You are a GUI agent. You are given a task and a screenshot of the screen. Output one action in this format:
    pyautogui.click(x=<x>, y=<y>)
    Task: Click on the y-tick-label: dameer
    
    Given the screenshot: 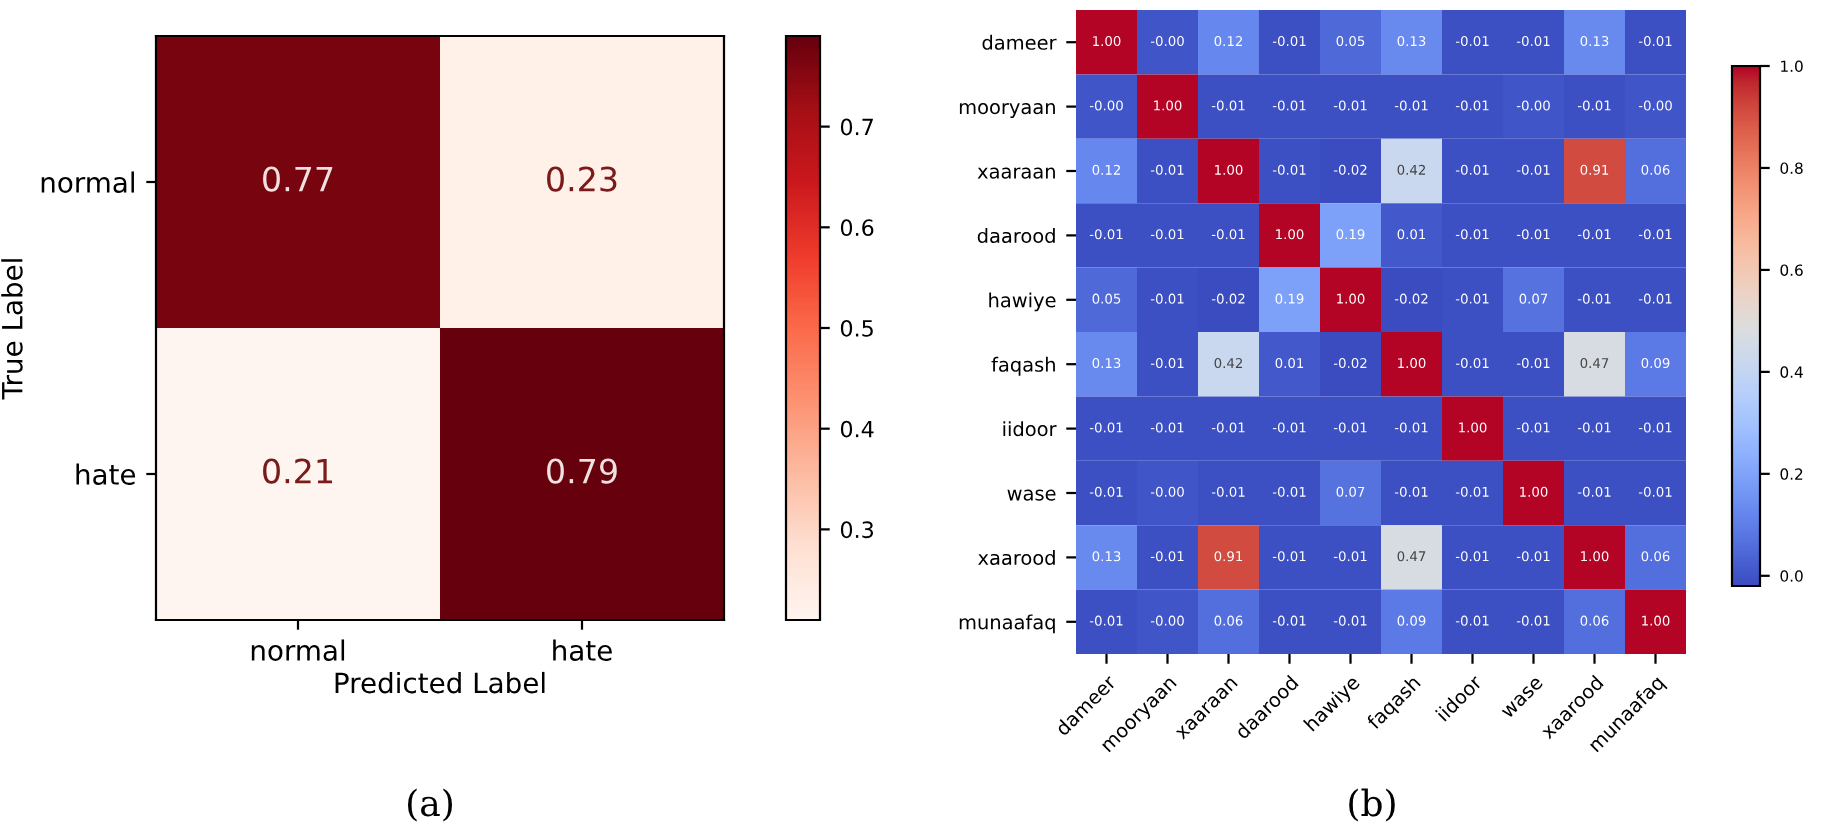 What is the action you would take?
    pyautogui.click(x=1019, y=42)
    